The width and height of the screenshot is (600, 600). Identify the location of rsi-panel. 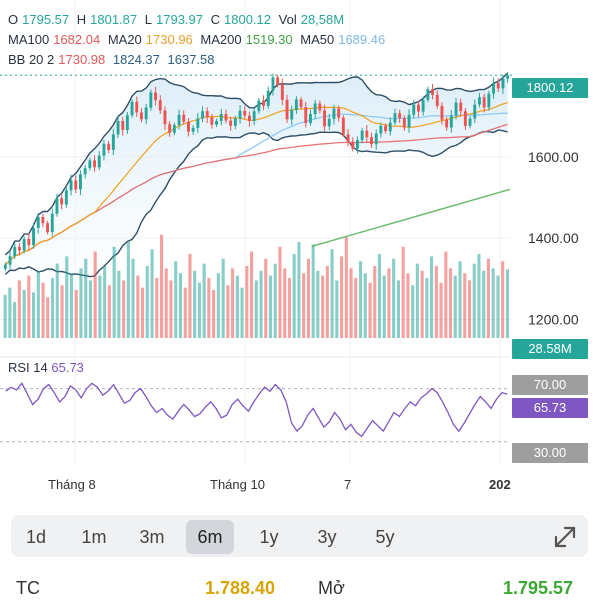
(255, 399).